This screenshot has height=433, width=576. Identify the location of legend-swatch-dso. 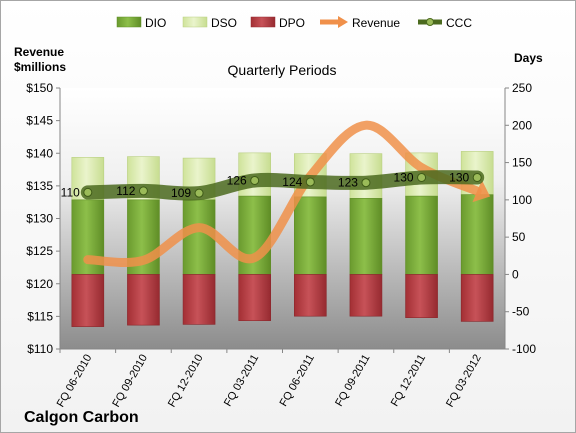
(195, 22).